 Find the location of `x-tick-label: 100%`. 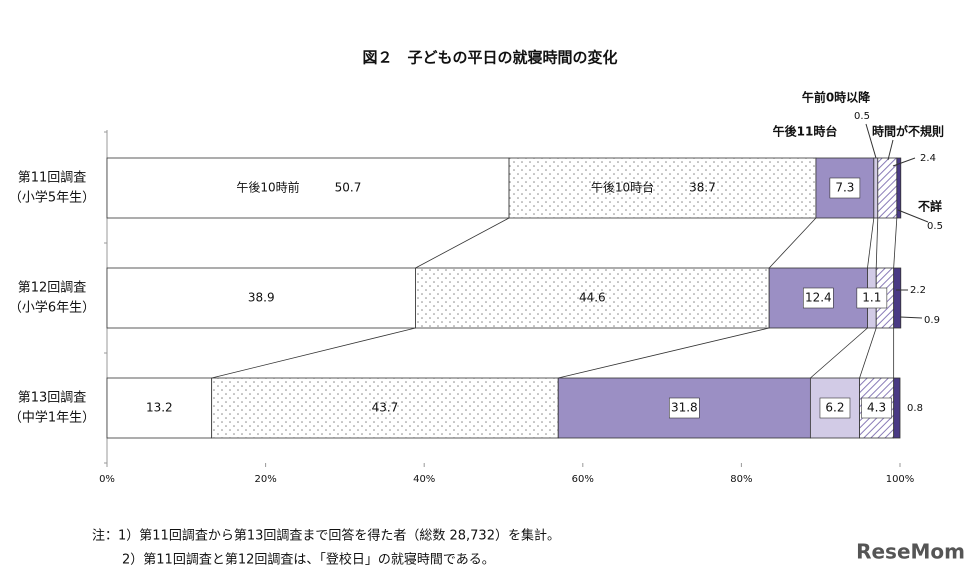

x-tick-label: 100% is located at coordinates (900, 479).